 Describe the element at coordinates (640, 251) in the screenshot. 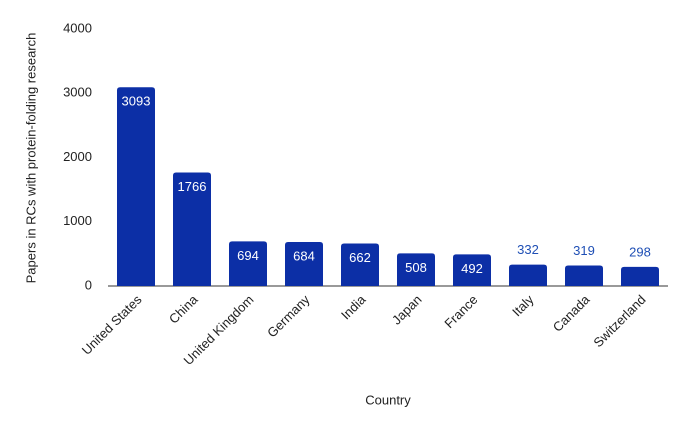

I see `data-label: 298` at that location.